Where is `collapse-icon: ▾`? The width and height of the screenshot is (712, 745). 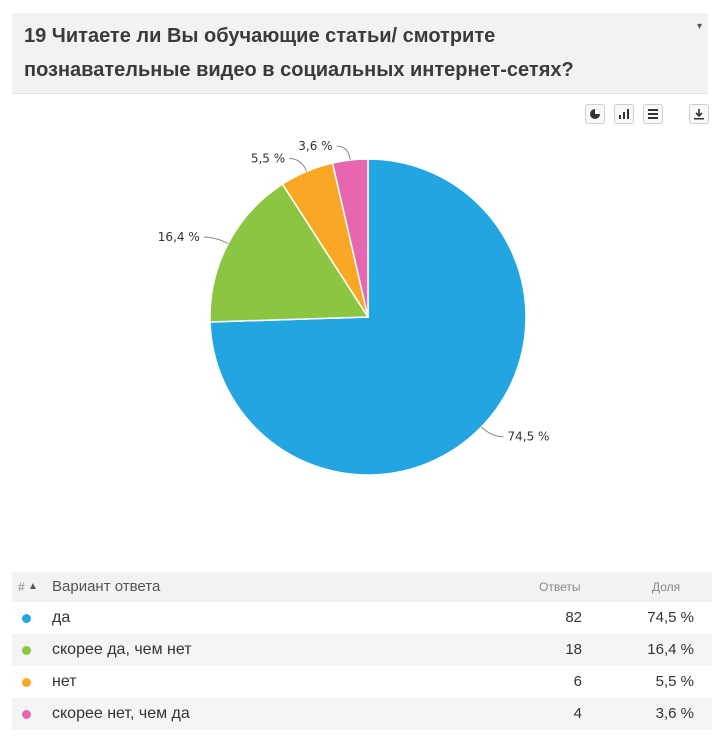
collapse-icon: ▾ is located at coordinates (699, 26).